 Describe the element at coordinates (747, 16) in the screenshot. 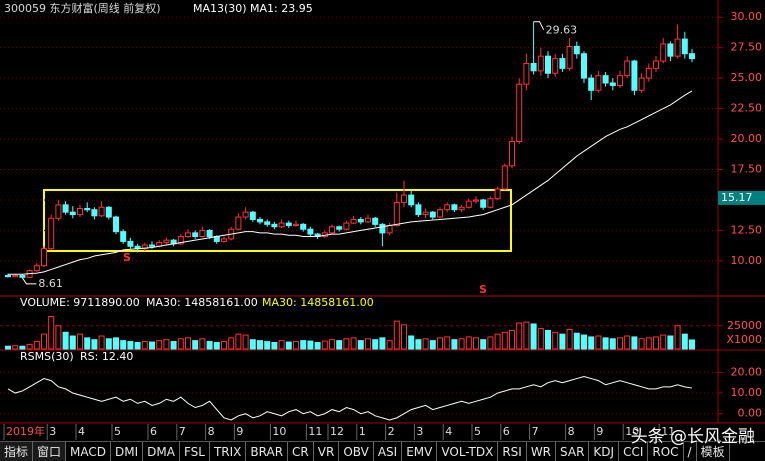

I see `y-tick-label: 30.00` at that location.